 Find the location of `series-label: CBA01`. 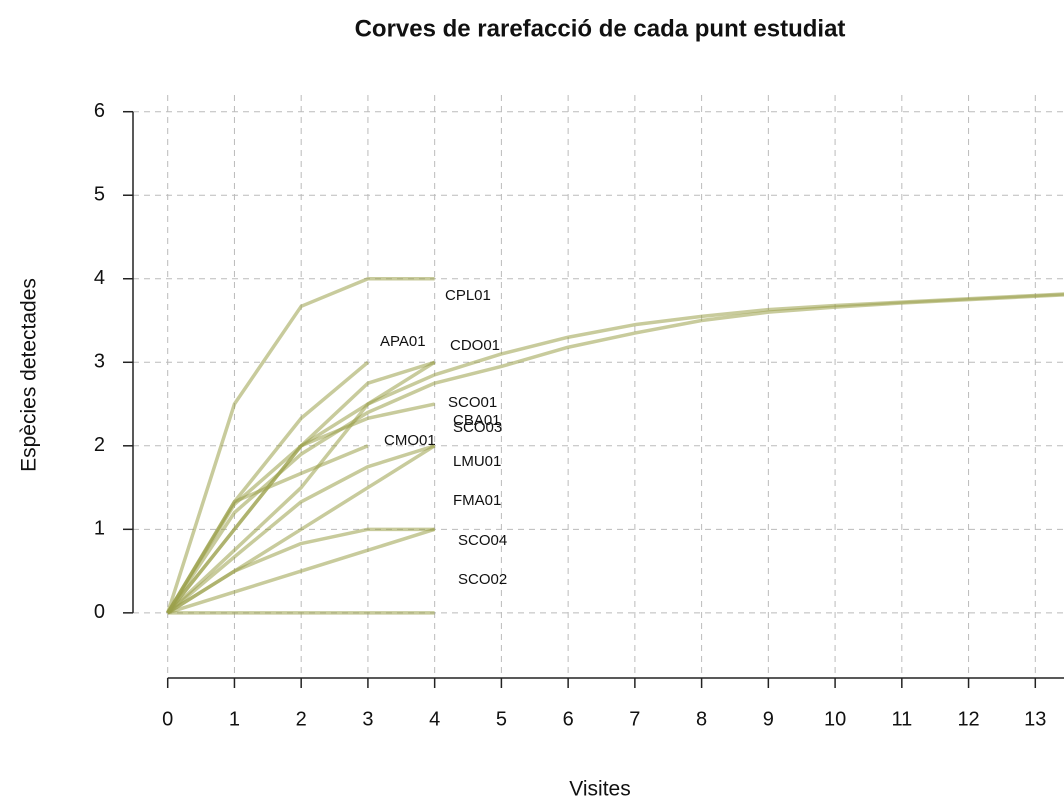

series-label: CBA01 is located at coordinates (477, 420).